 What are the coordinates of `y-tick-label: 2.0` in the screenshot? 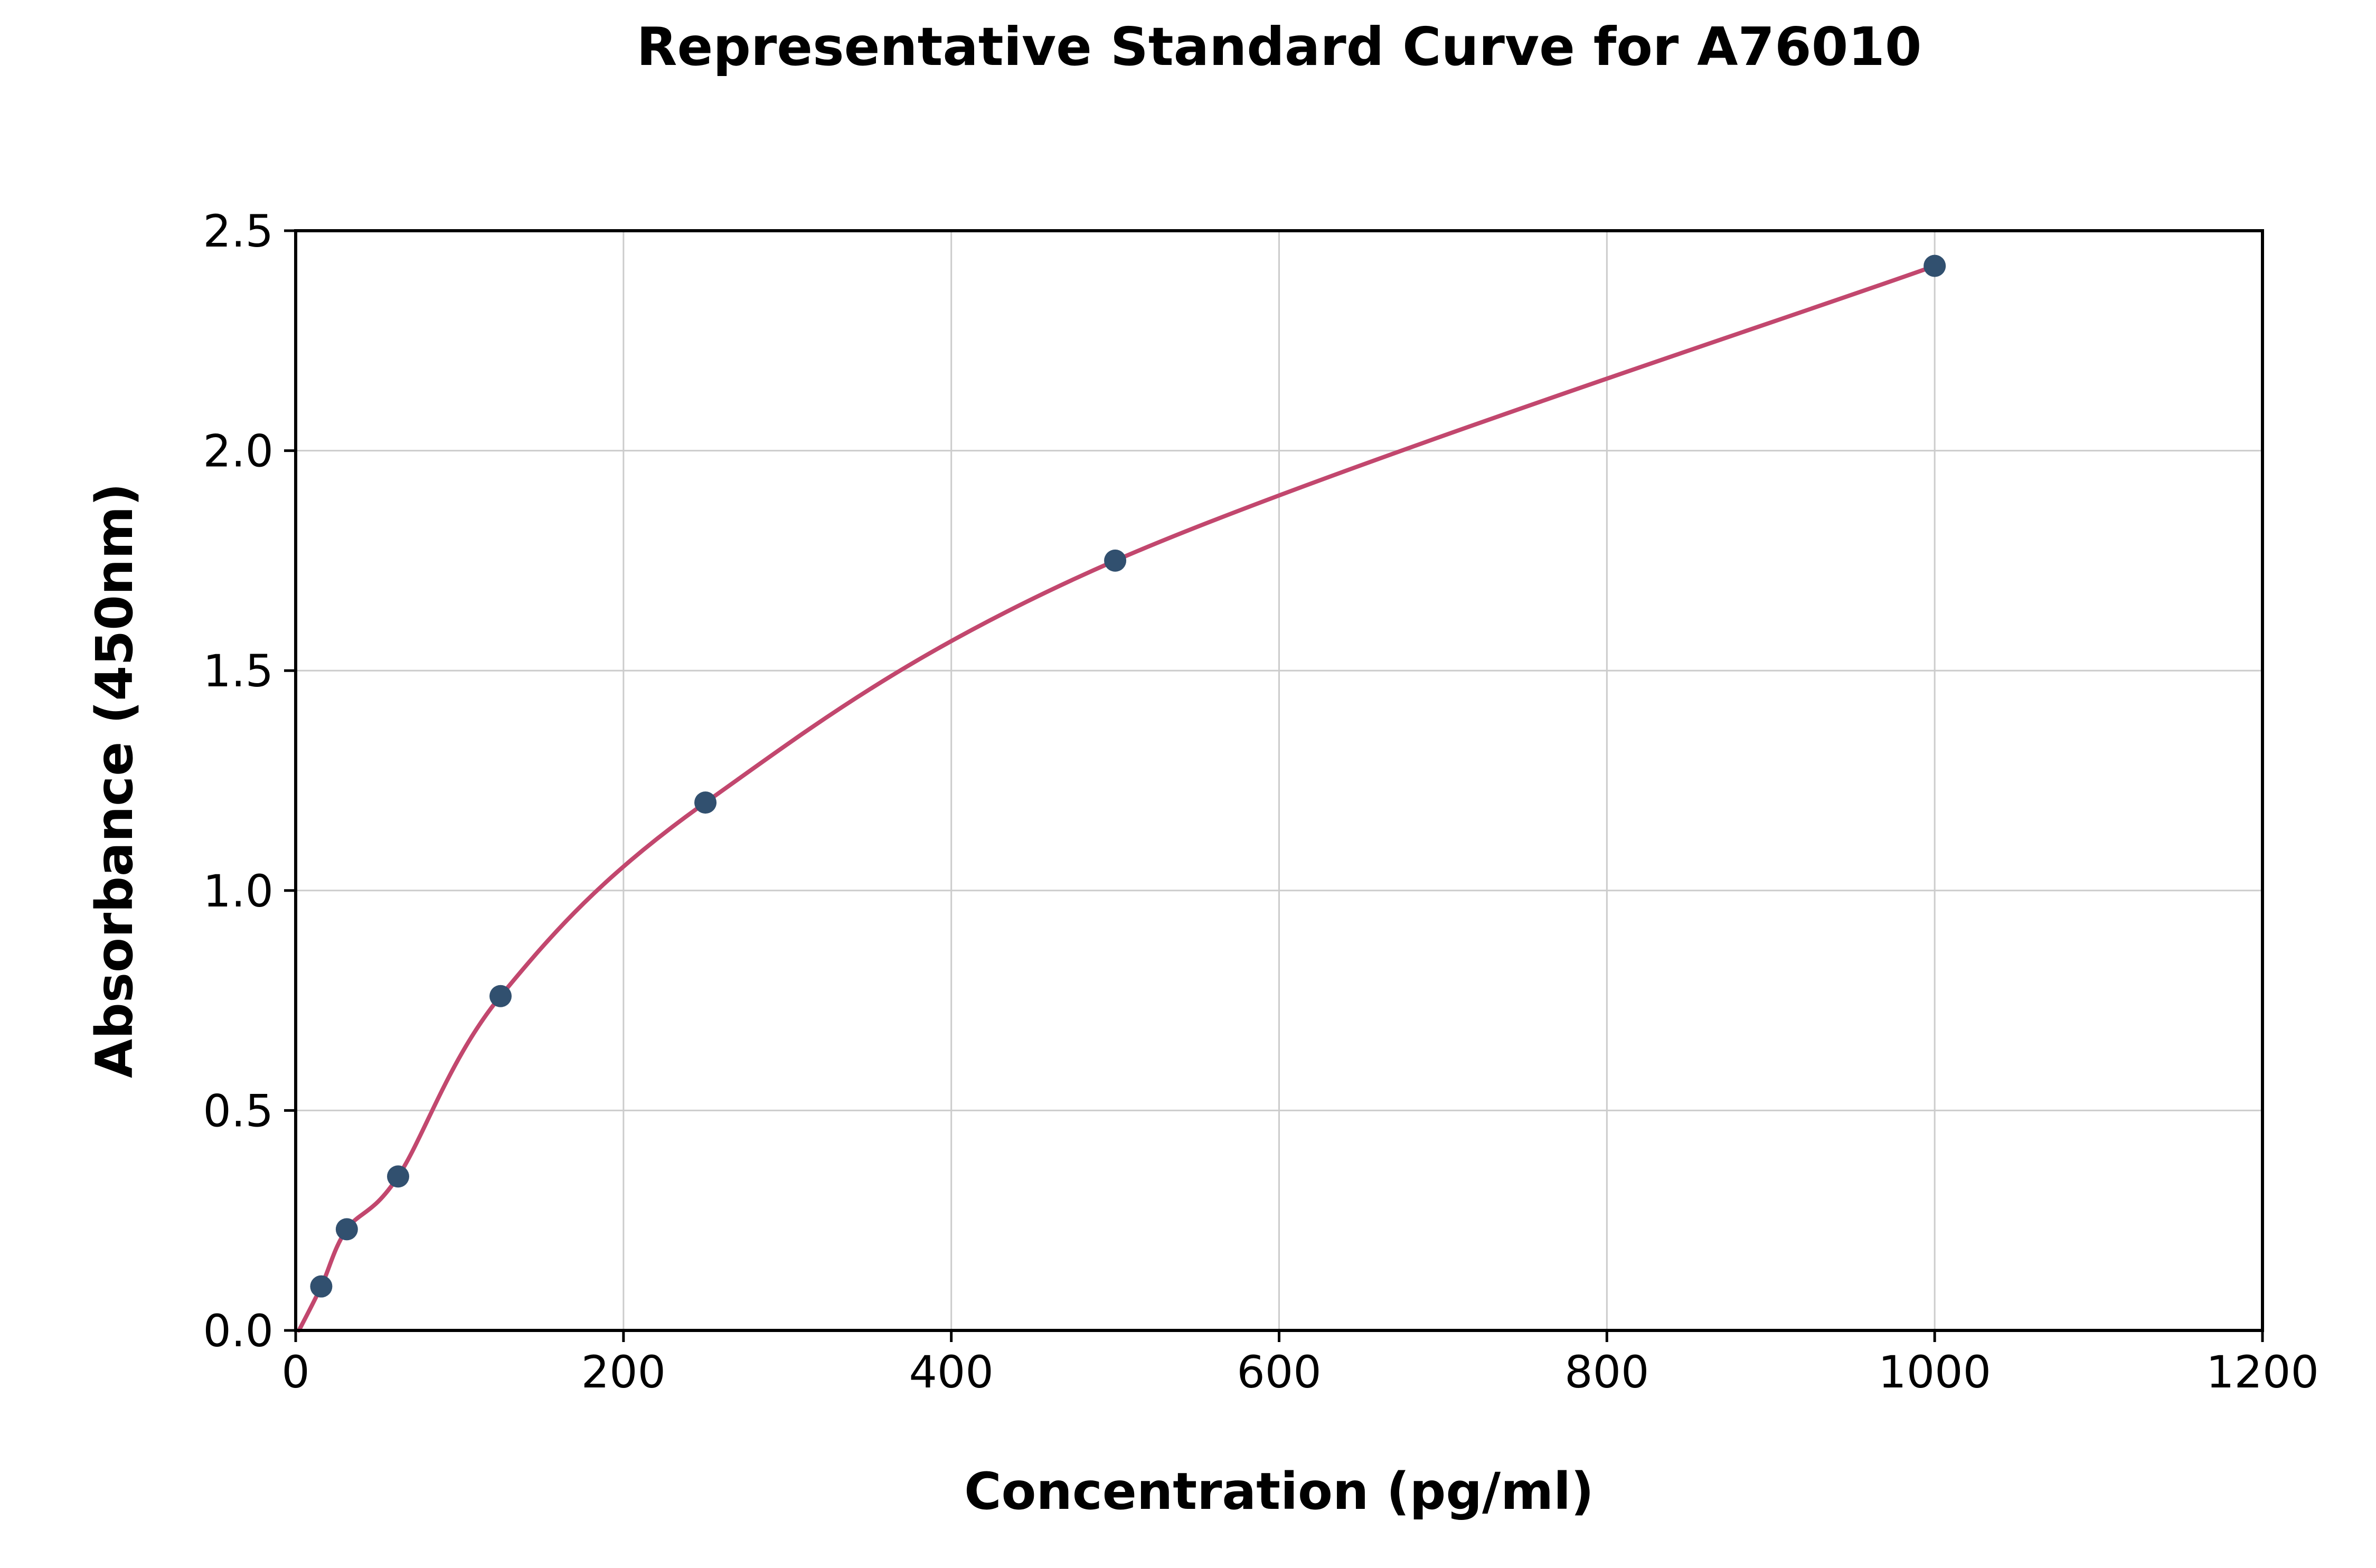 It's located at (239, 451).